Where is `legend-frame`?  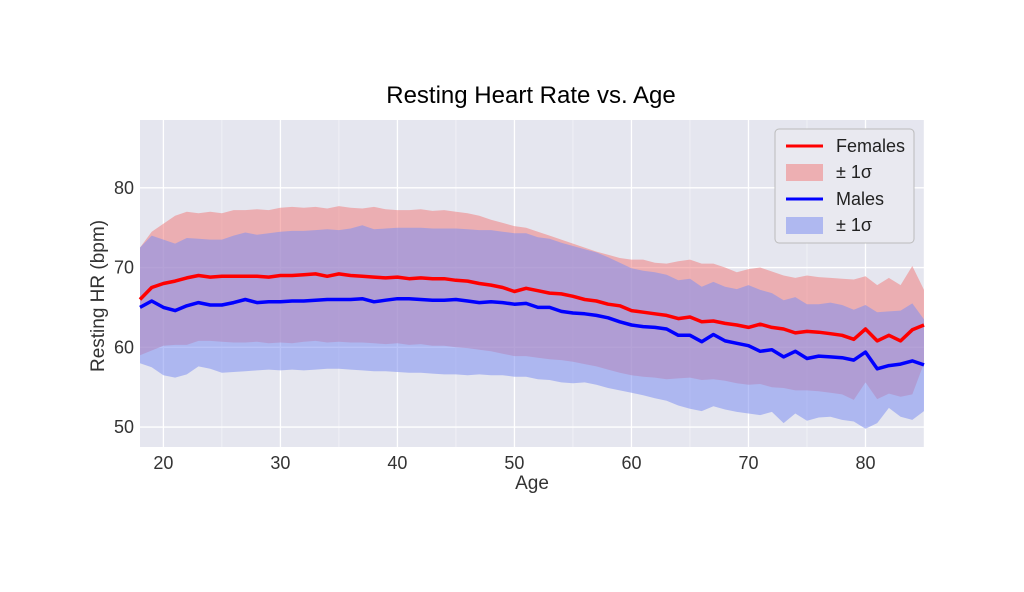
legend-frame is located at coordinates (844, 186).